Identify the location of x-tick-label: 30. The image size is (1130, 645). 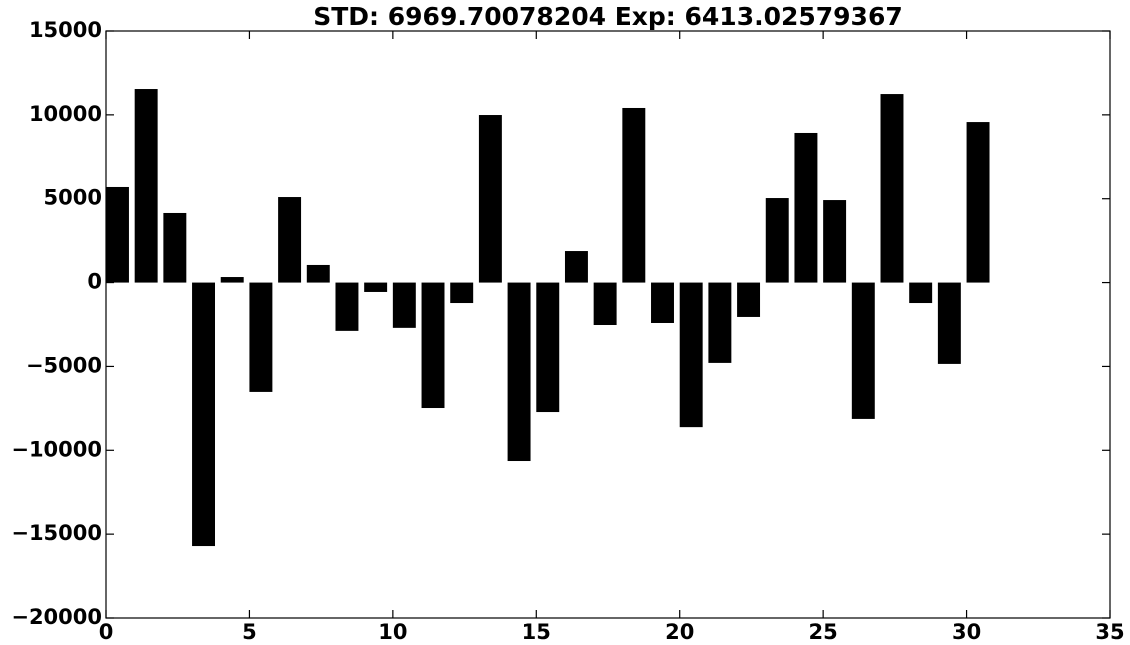
(966, 632).